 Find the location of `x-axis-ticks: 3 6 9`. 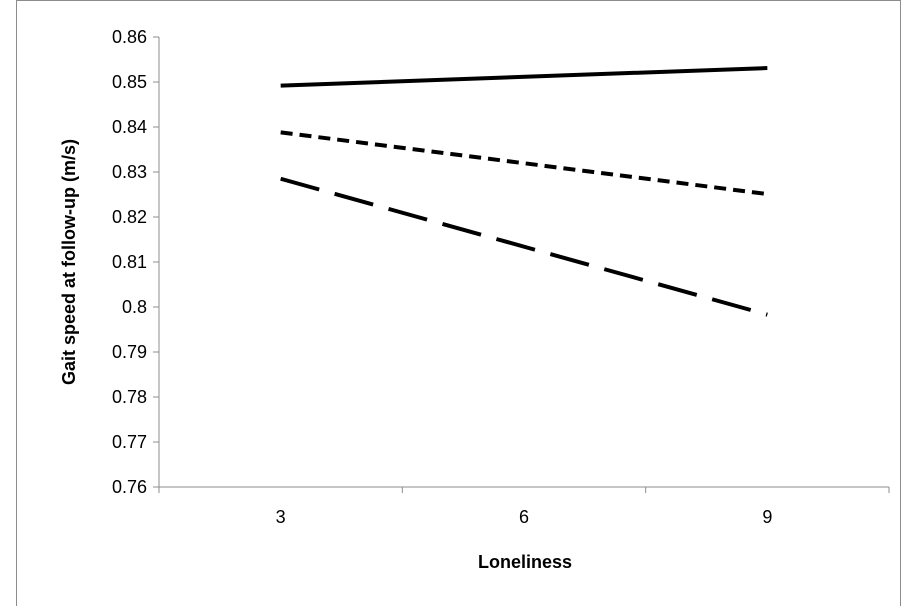

x-axis-ticks: 3 6 9 is located at coordinates (524, 507).